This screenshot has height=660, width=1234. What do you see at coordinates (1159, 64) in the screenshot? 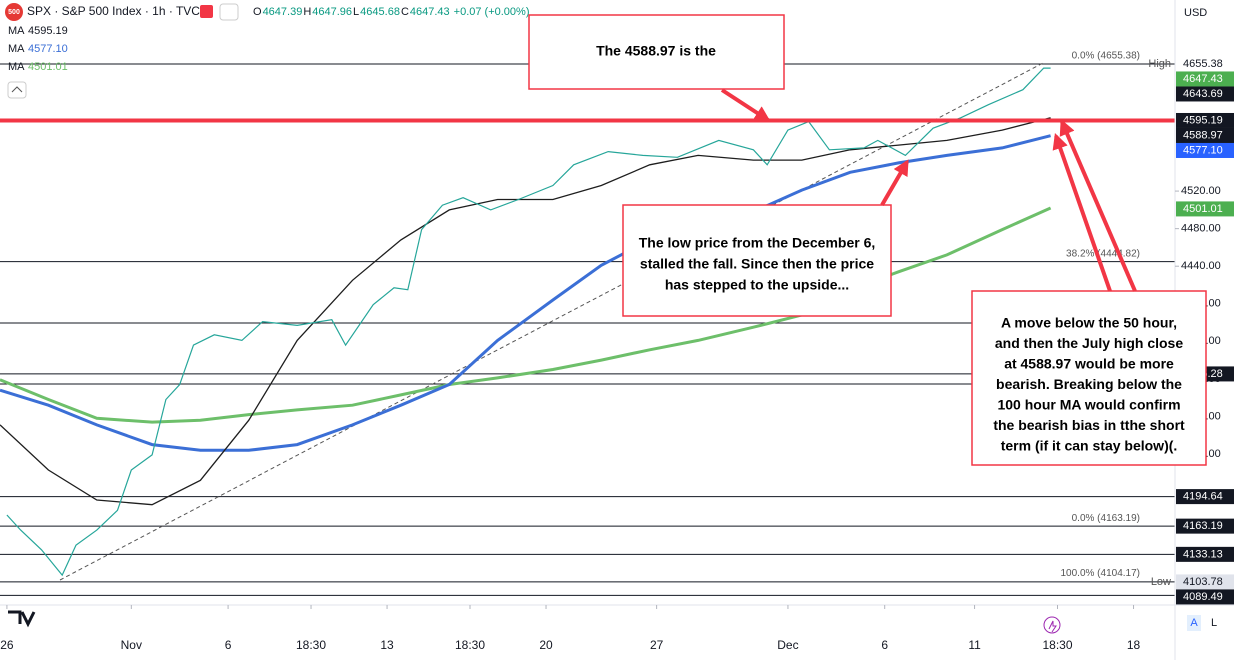
I see `price-tag: High` at bounding box center [1159, 64].